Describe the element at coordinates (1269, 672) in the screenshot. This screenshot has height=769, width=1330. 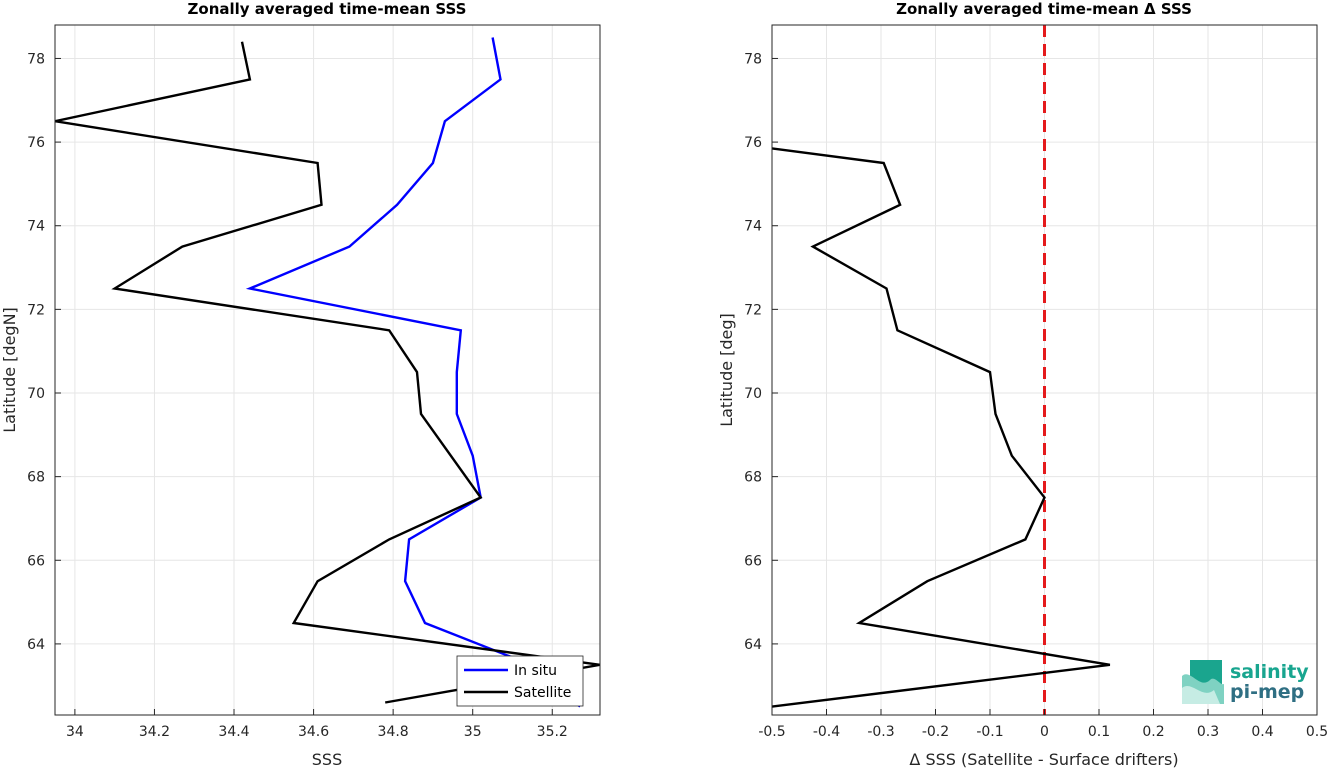
I see `logo-text-salinity: salinity` at that location.